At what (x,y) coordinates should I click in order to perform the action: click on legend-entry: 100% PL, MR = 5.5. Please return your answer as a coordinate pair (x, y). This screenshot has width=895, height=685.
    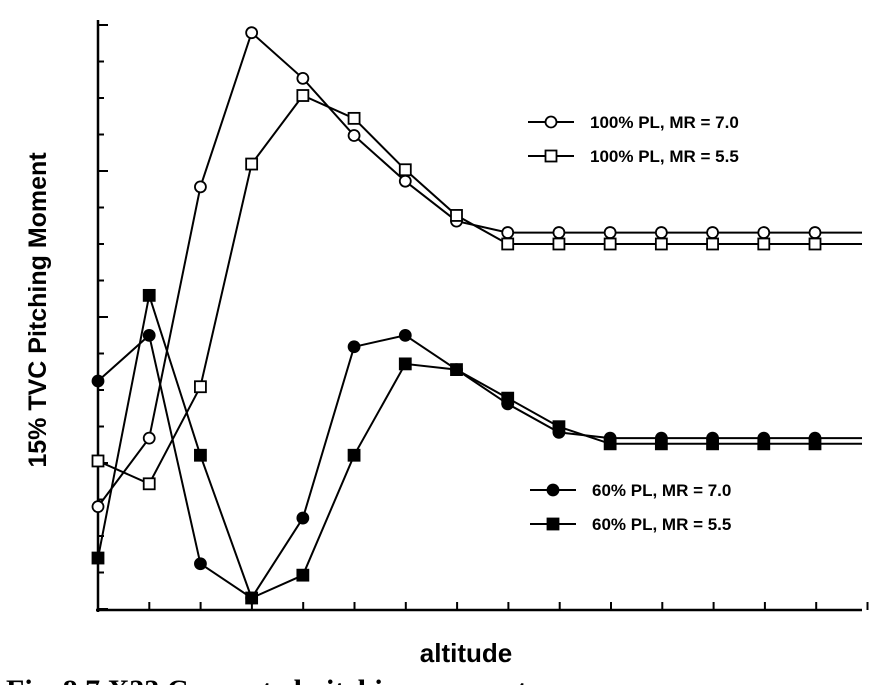
    Looking at the image, I should click on (633, 156).